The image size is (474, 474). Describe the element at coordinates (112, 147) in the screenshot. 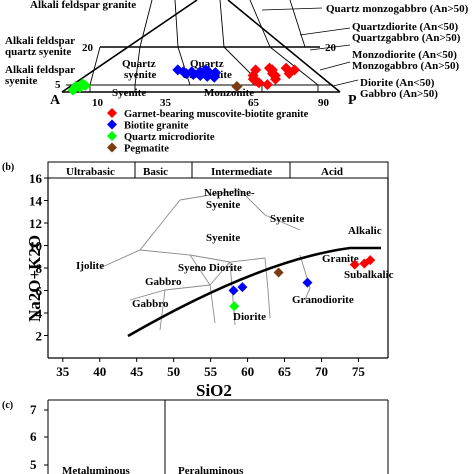

I see `legend-marker-pegmatite` at that location.